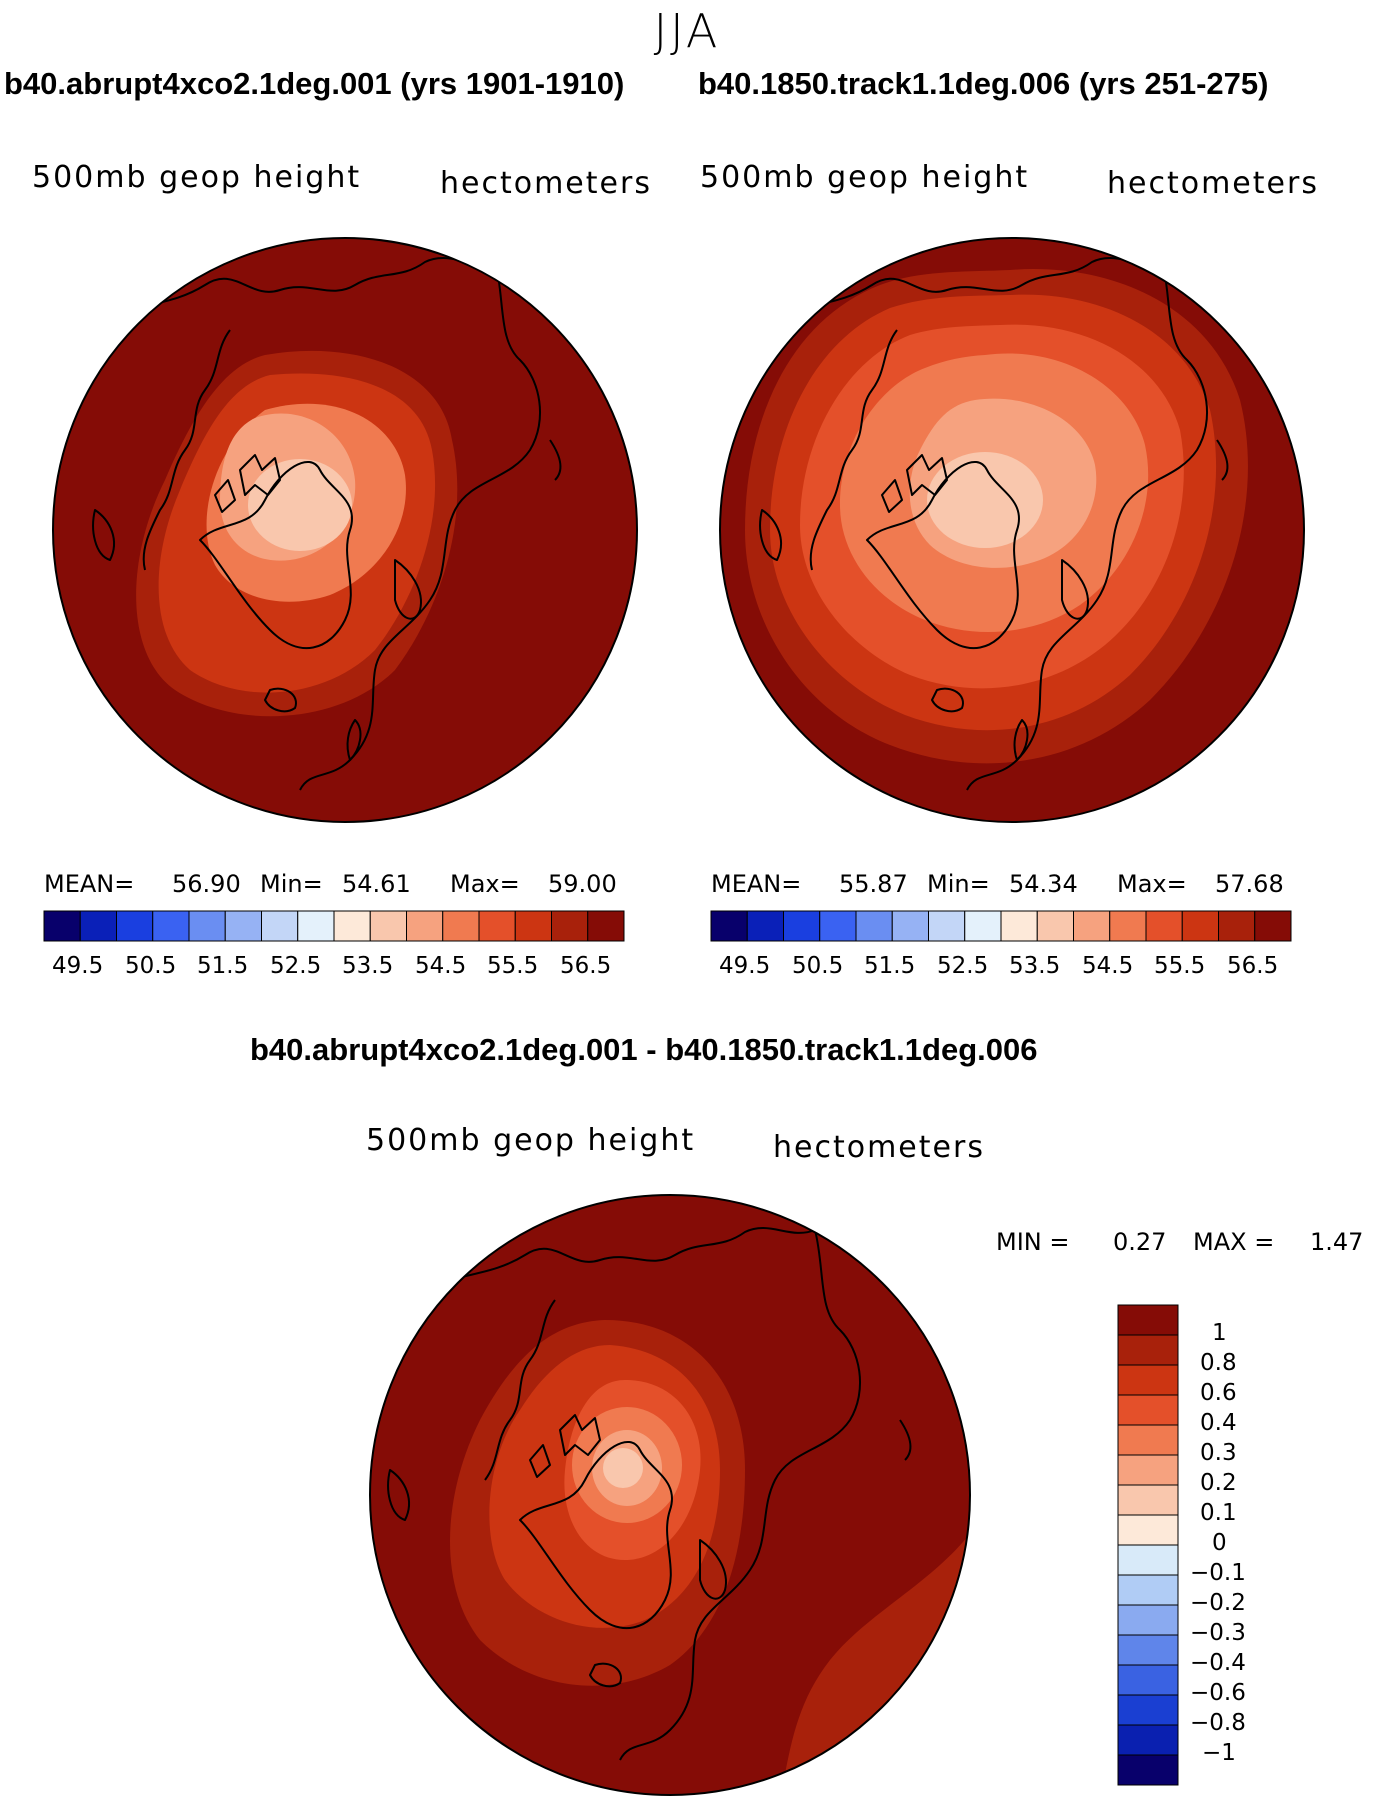 This screenshot has width=1374, height=1799. Describe the element at coordinates (89, 884) in the screenshot. I see `panel-1-mean-label: MEAN=` at that location.